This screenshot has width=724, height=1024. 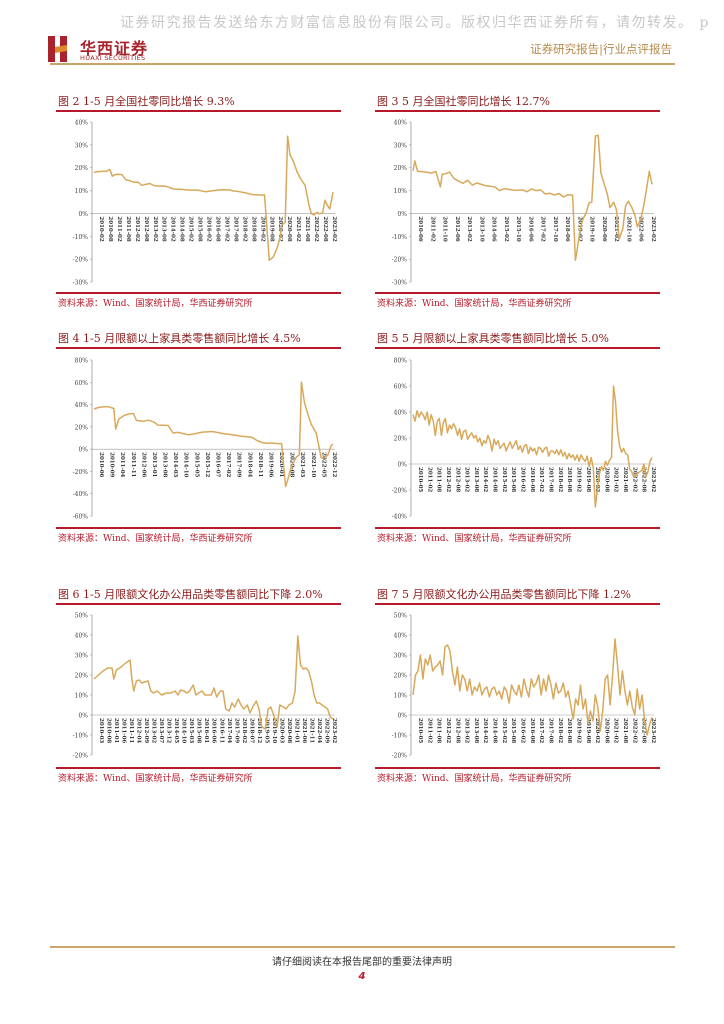 What do you see at coordinates (214, 730) in the screenshot?
I see `x-tick-label: 2016-06` at bounding box center [214, 730].